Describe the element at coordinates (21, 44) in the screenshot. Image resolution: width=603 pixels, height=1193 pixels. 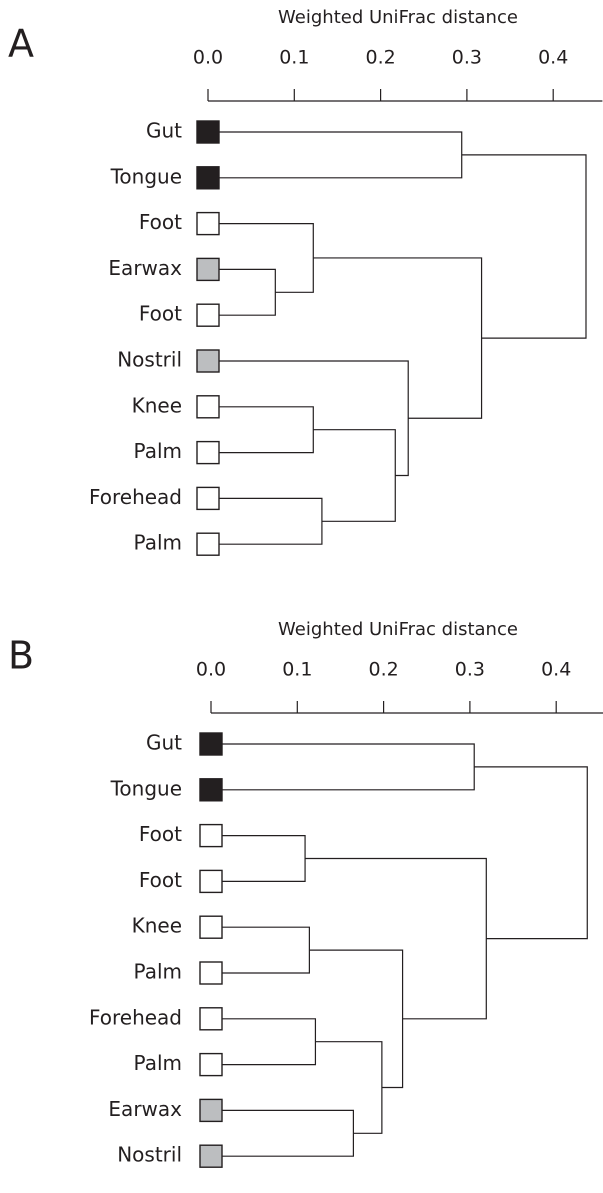
I see `panel-label: A` at that location.